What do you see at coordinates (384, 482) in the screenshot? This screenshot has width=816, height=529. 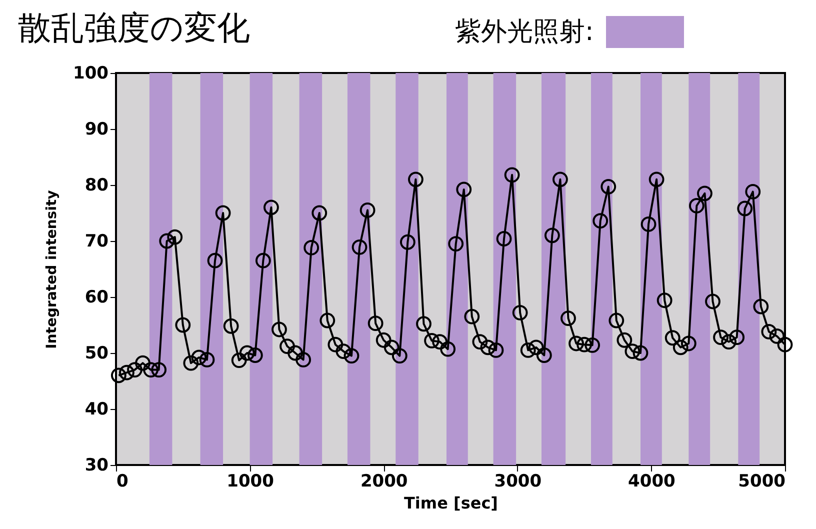 I see `x-tick-label: 2000` at bounding box center [384, 482].